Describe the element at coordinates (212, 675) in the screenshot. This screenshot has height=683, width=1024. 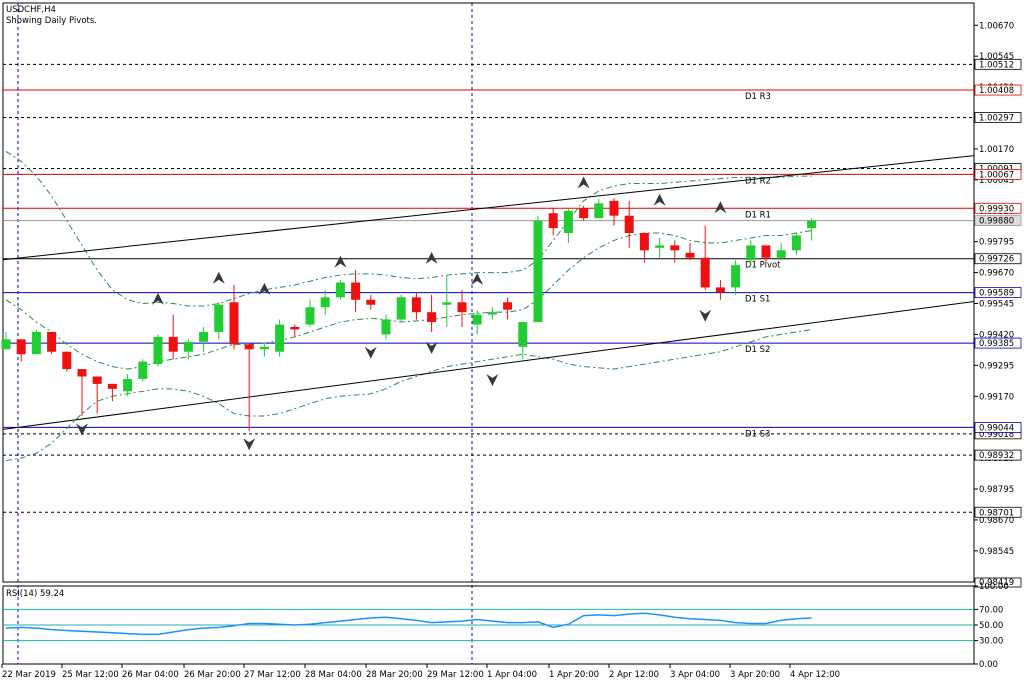
I see `x-tick-label: 26 Mar 20:00` at that location.